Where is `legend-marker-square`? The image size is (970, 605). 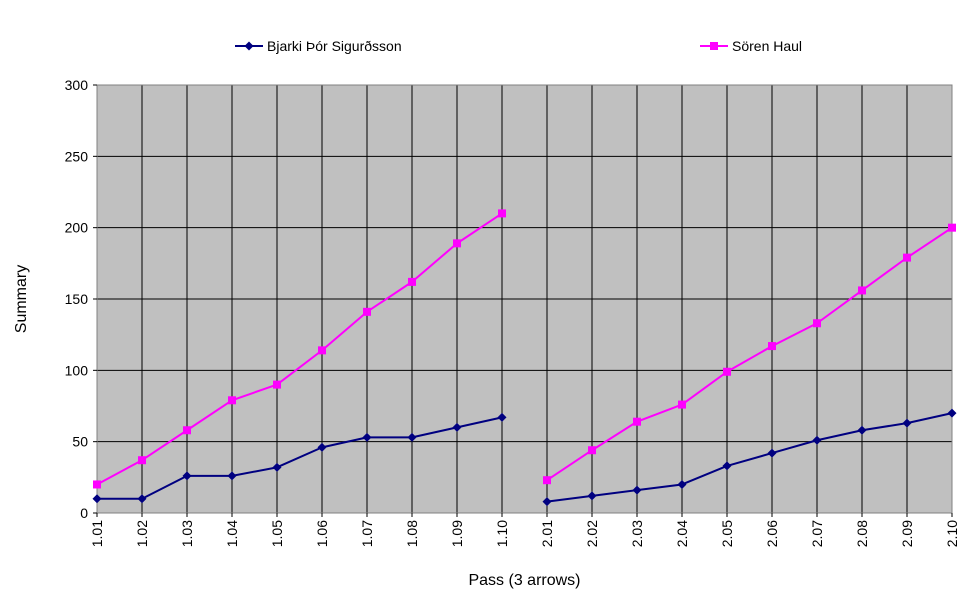 legend-marker-square is located at coordinates (714, 46).